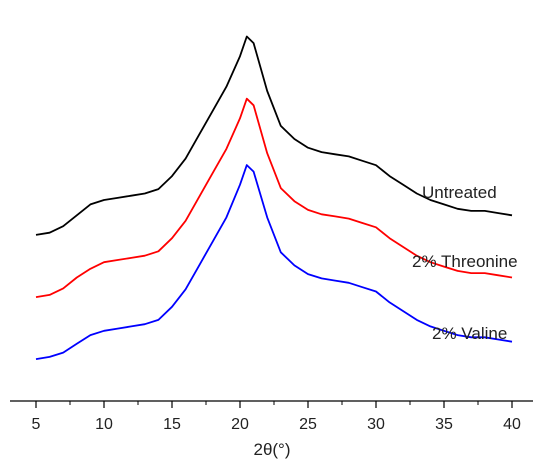  I want to click on x-tick-label: 25, so click(308, 424).